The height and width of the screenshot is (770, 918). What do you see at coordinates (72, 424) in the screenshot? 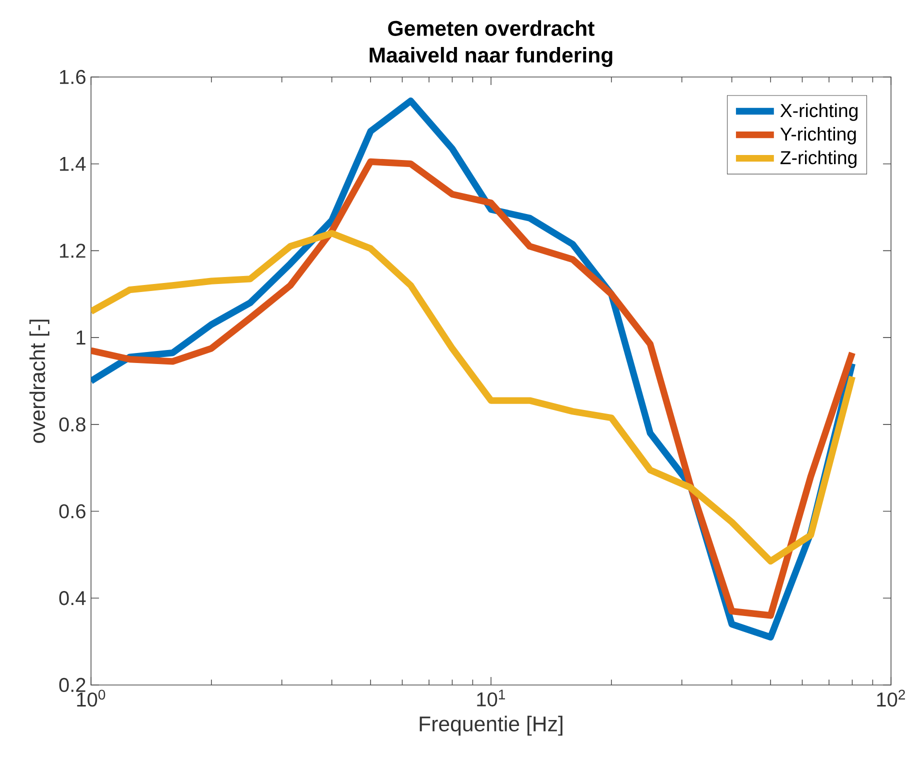
I see `y-tick-label: 0.8` at bounding box center [72, 424].